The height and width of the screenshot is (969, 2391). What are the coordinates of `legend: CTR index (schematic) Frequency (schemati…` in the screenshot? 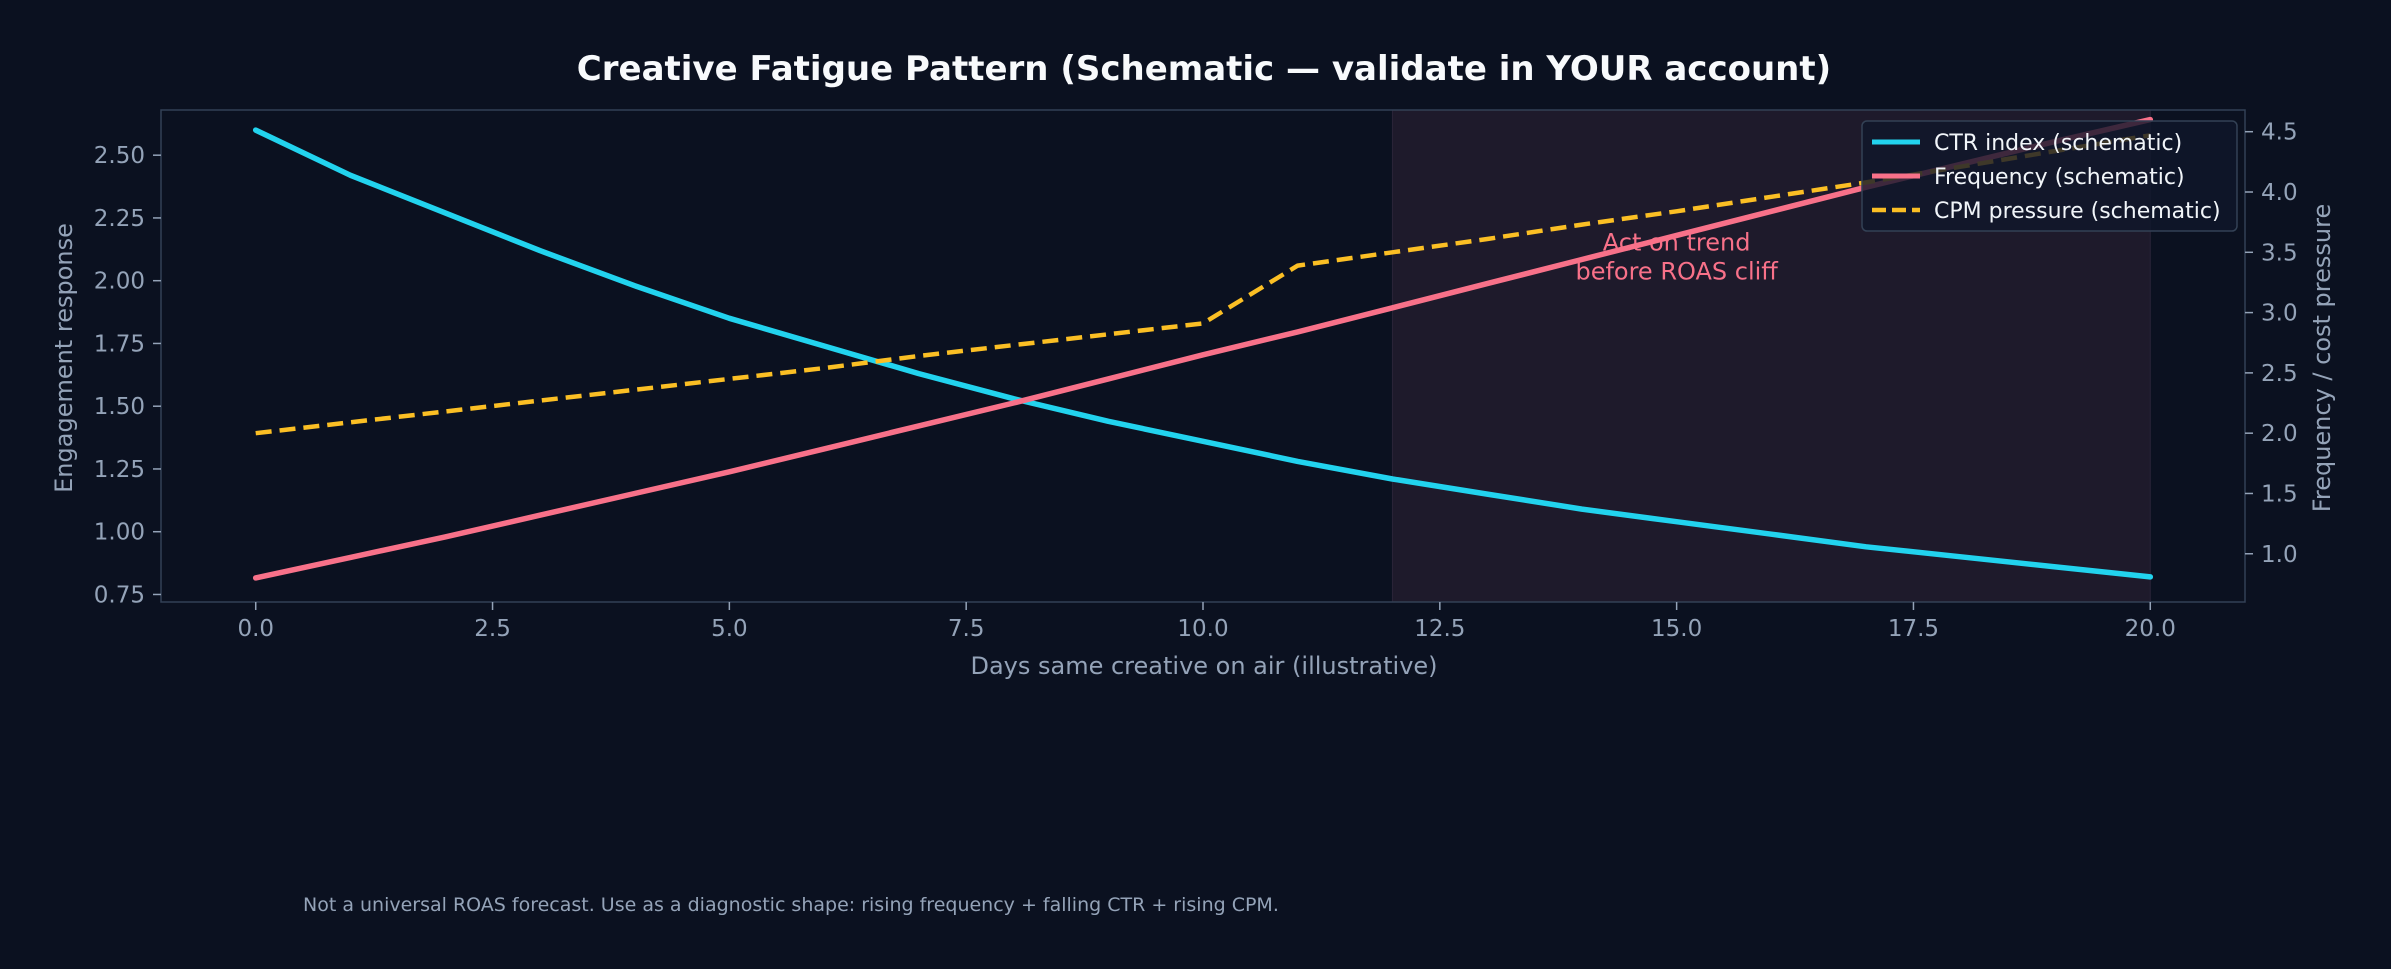 It's located at (2049, 176).